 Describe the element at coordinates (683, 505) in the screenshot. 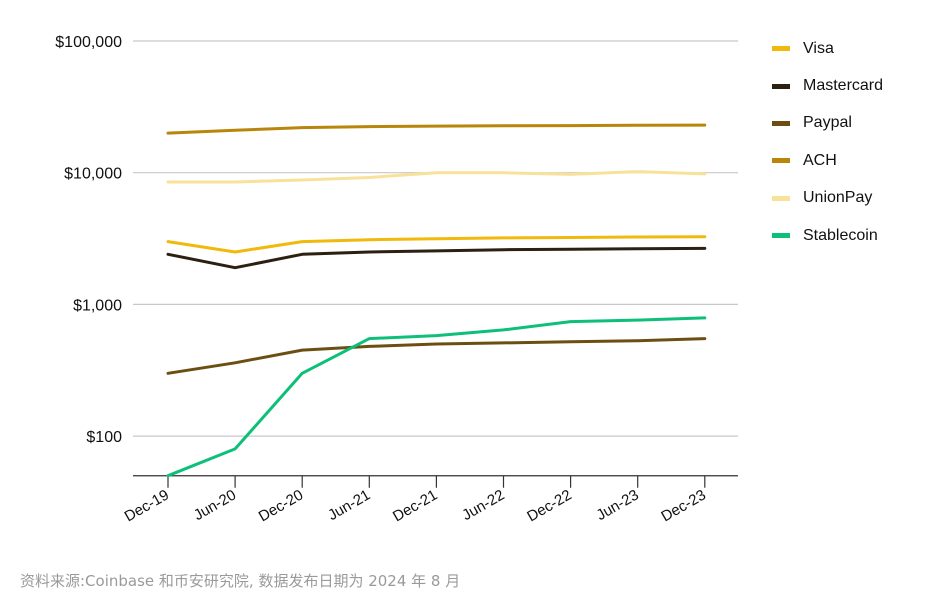

I see `x-tick-label: Dec-23` at that location.